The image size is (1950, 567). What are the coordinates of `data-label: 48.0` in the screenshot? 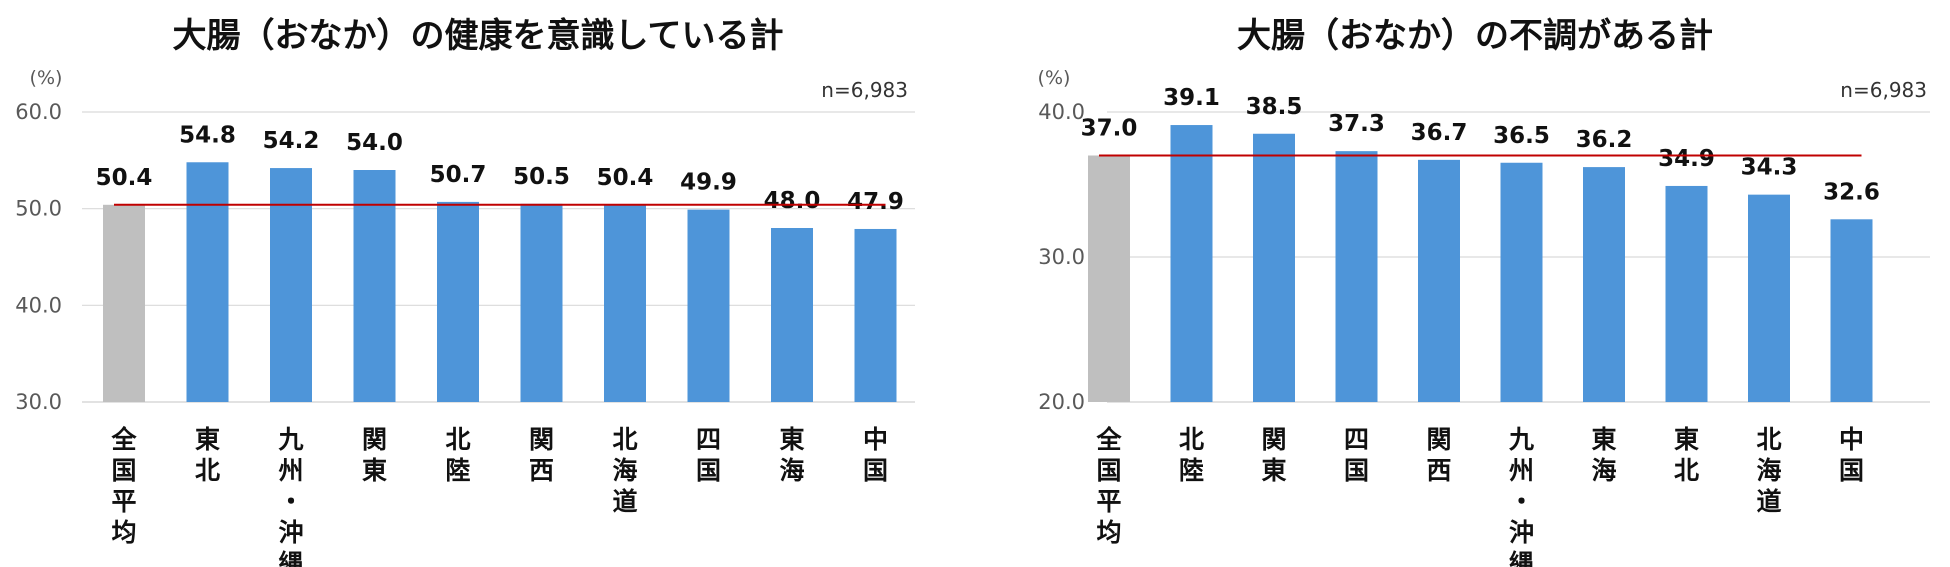 It's located at (792, 201).